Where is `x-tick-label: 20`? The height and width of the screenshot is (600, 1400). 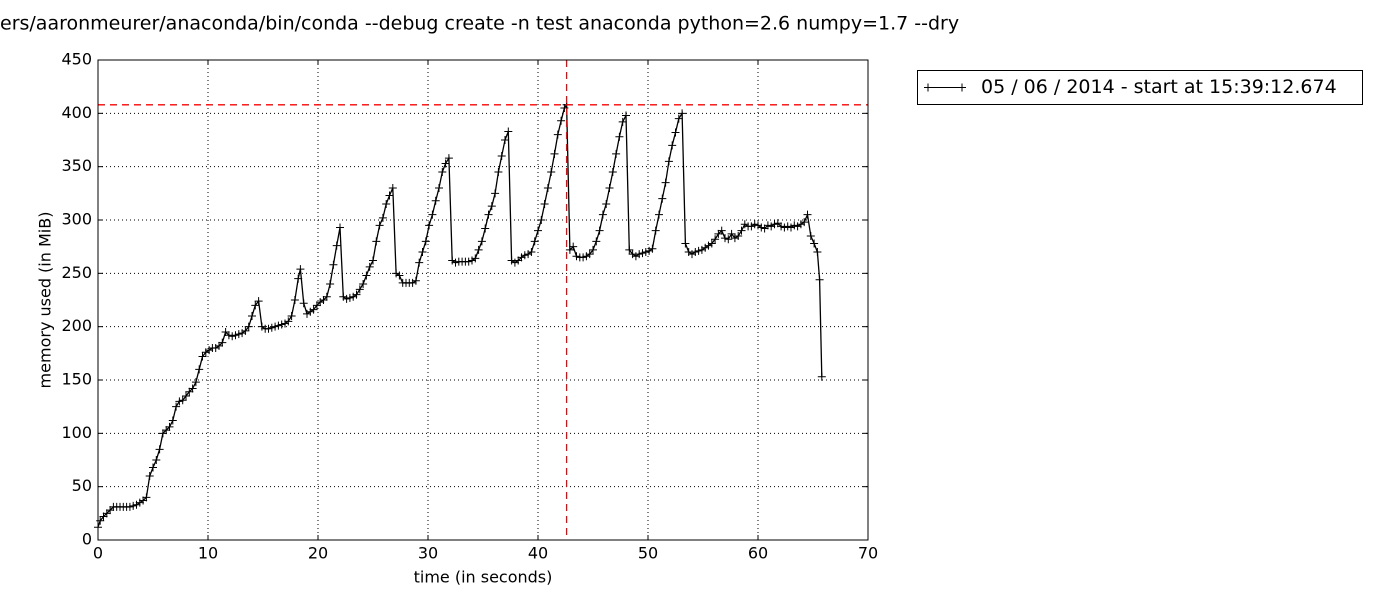 x-tick-label: 20 is located at coordinates (318, 553).